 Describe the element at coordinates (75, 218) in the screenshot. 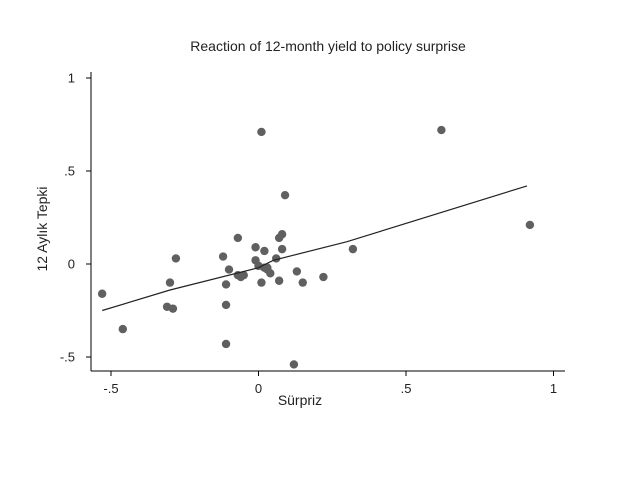

I see `y-axis-ticks: -.5 0 .5 1` at that location.